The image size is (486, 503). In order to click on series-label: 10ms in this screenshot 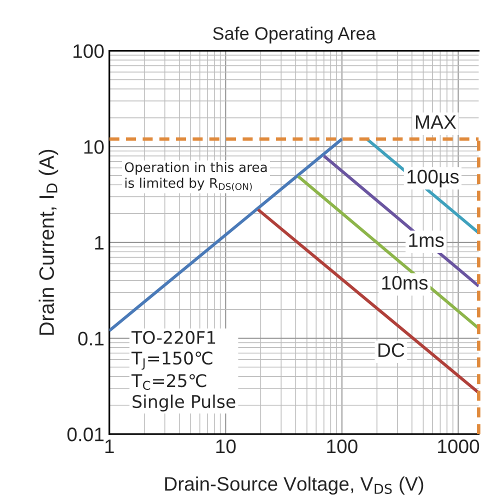, I will do `click(405, 283)`.